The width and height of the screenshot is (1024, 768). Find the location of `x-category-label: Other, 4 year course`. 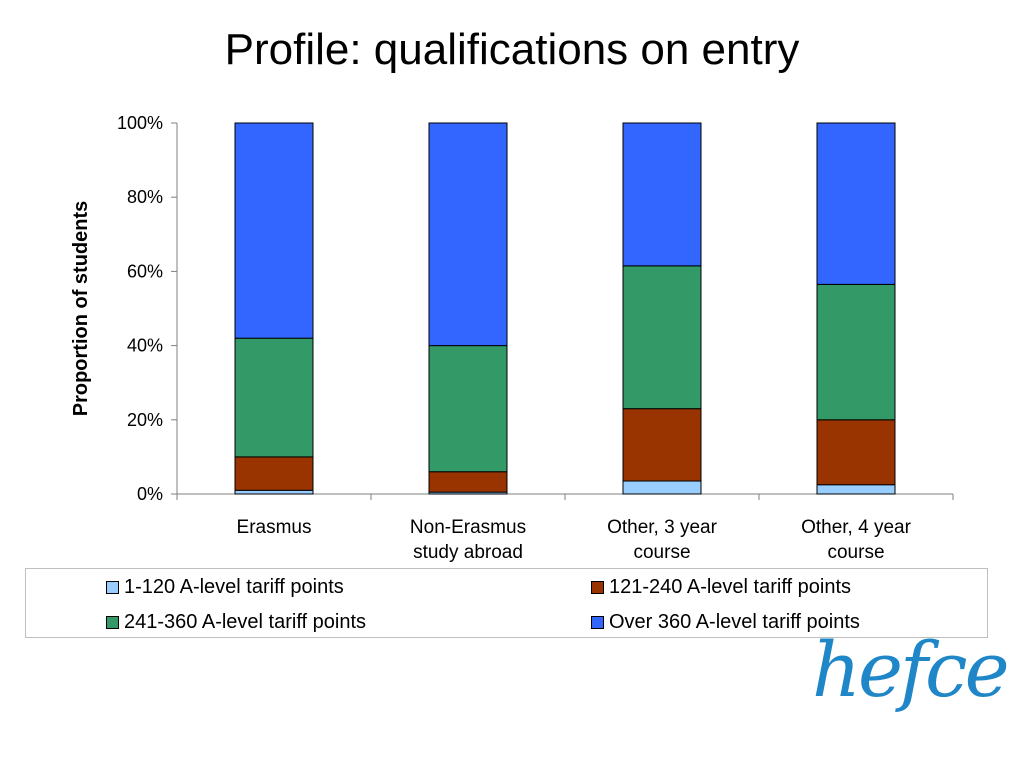

x-category-label: Other, 4 year course is located at coordinates (856, 540).